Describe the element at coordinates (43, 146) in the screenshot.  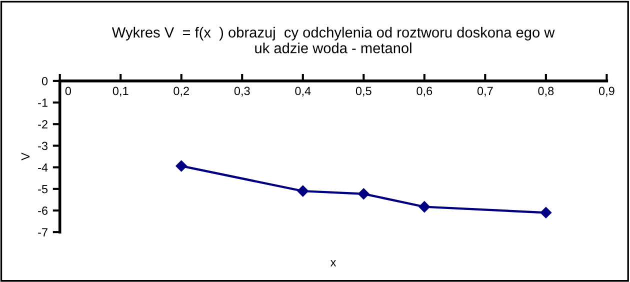
I see `y-tick-label: -3` at that location.